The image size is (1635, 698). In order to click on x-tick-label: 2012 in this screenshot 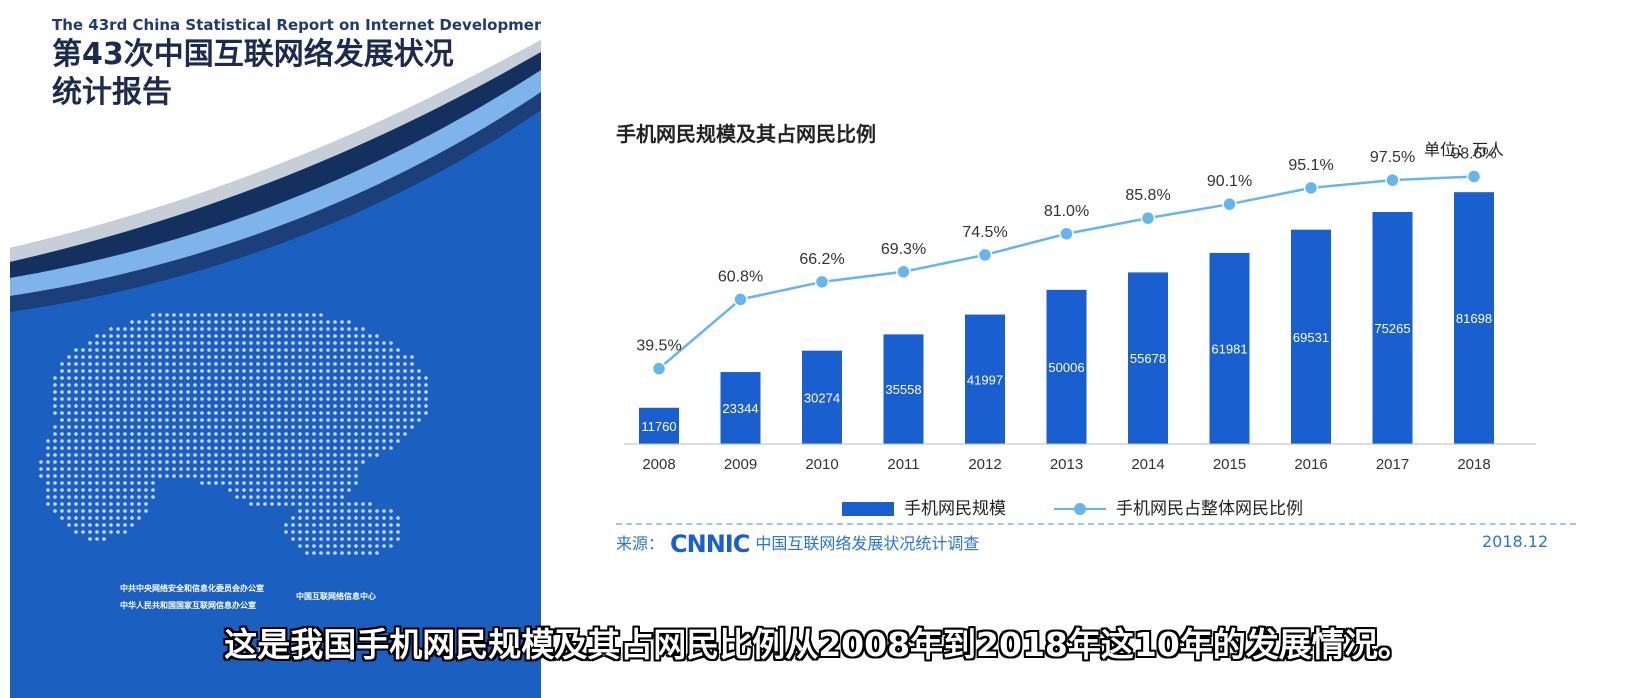, I will do `click(984, 464)`.